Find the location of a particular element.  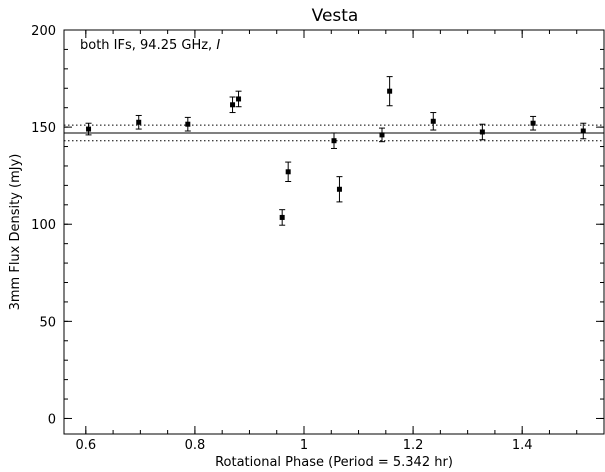

x-tick-label: 1.2 is located at coordinates (413, 445).